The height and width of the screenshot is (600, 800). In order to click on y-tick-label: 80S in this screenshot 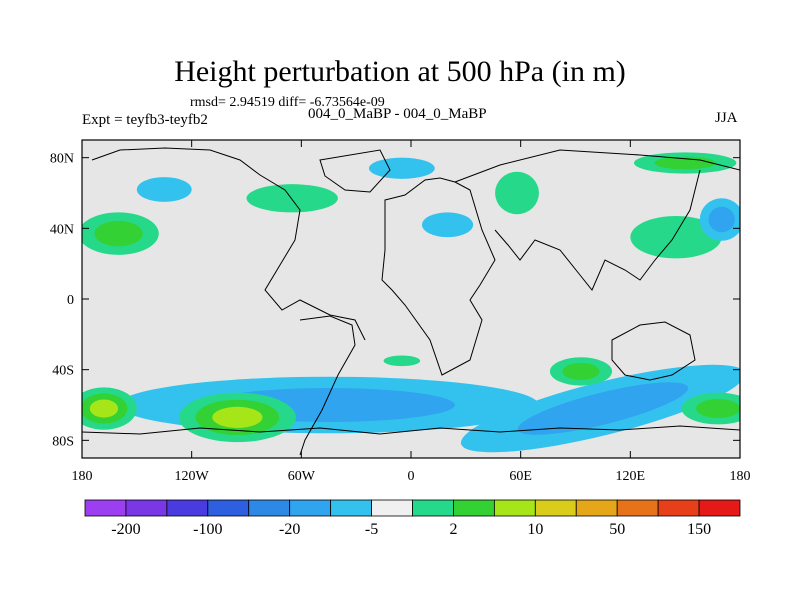, I will do `click(63, 441)`.